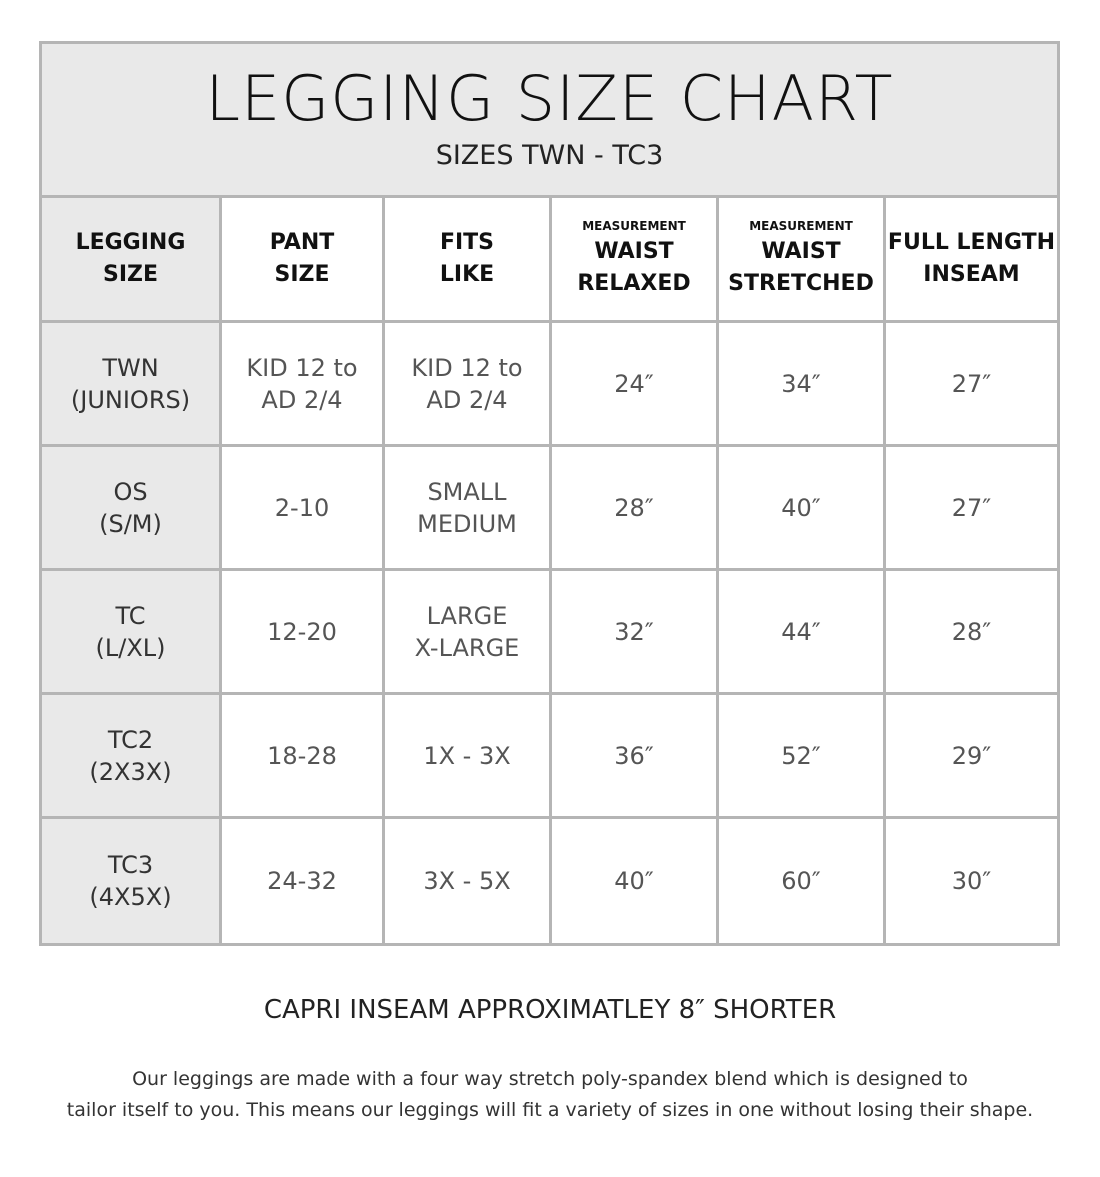 The height and width of the screenshot is (1177, 1100). I want to click on cell-line: 1X - 3X, so click(467, 755).